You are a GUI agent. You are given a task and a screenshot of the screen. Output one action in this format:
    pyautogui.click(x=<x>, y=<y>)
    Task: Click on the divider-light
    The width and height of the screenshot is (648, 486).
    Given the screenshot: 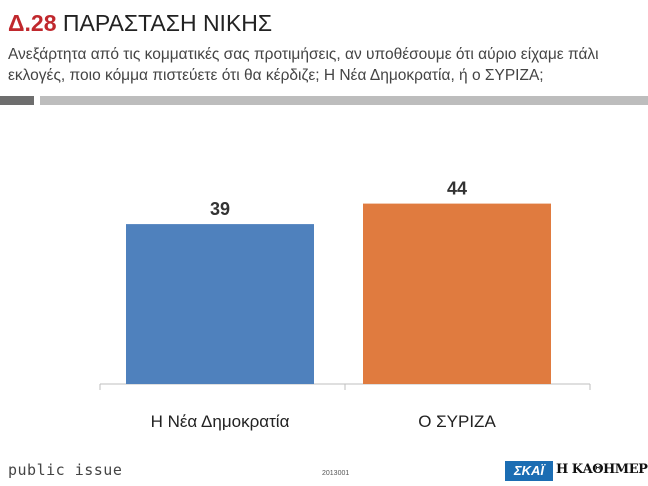 What is the action you would take?
    pyautogui.click(x=344, y=100)
    